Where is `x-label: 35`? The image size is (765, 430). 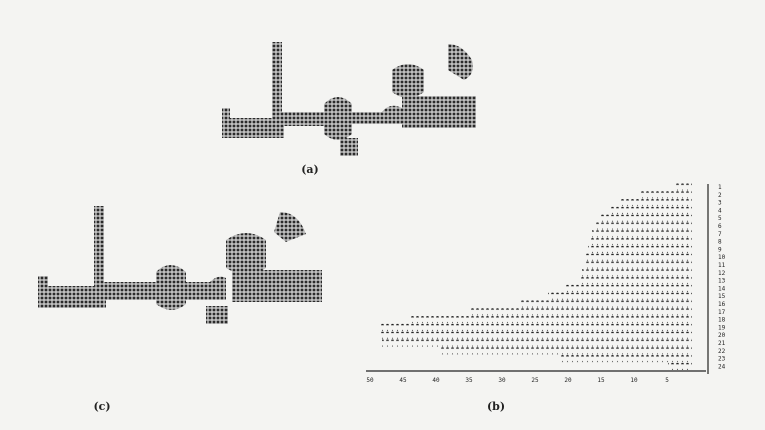 x-label: 35 is located at coordinates (469, 380).